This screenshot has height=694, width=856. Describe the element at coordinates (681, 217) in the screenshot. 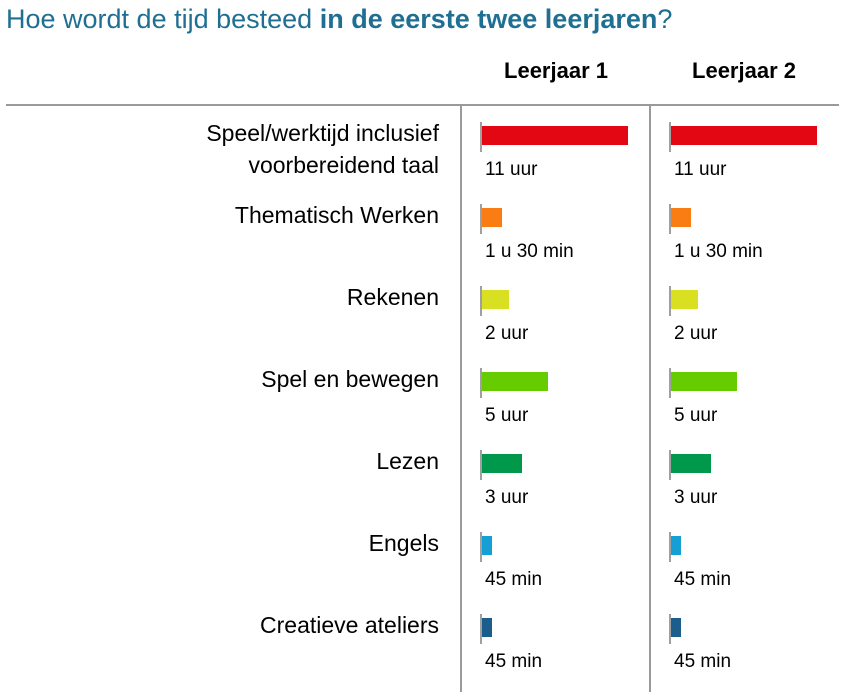

I see `bar-leerjaar-2-thematisch-werken` at that location.